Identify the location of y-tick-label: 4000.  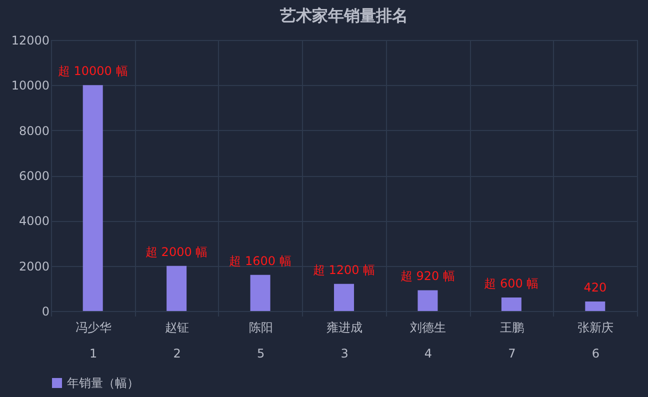
(34, 221).